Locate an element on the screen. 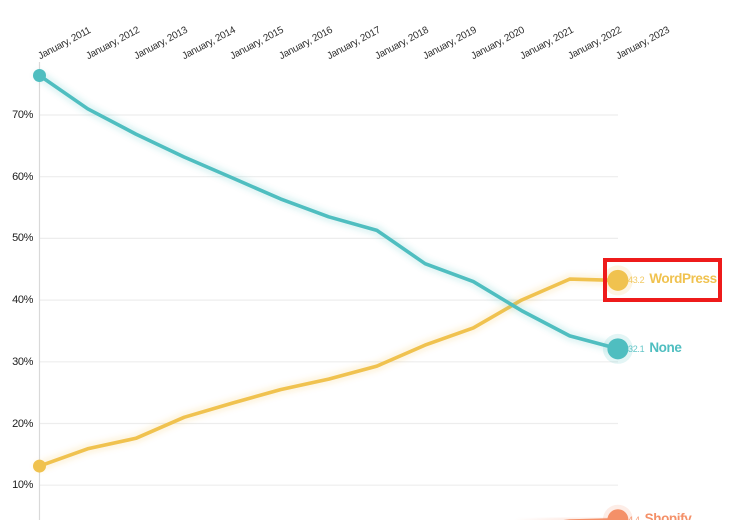 The image size is (734, 520). y-axis-label: 50% is located at coordinates (22, 238).